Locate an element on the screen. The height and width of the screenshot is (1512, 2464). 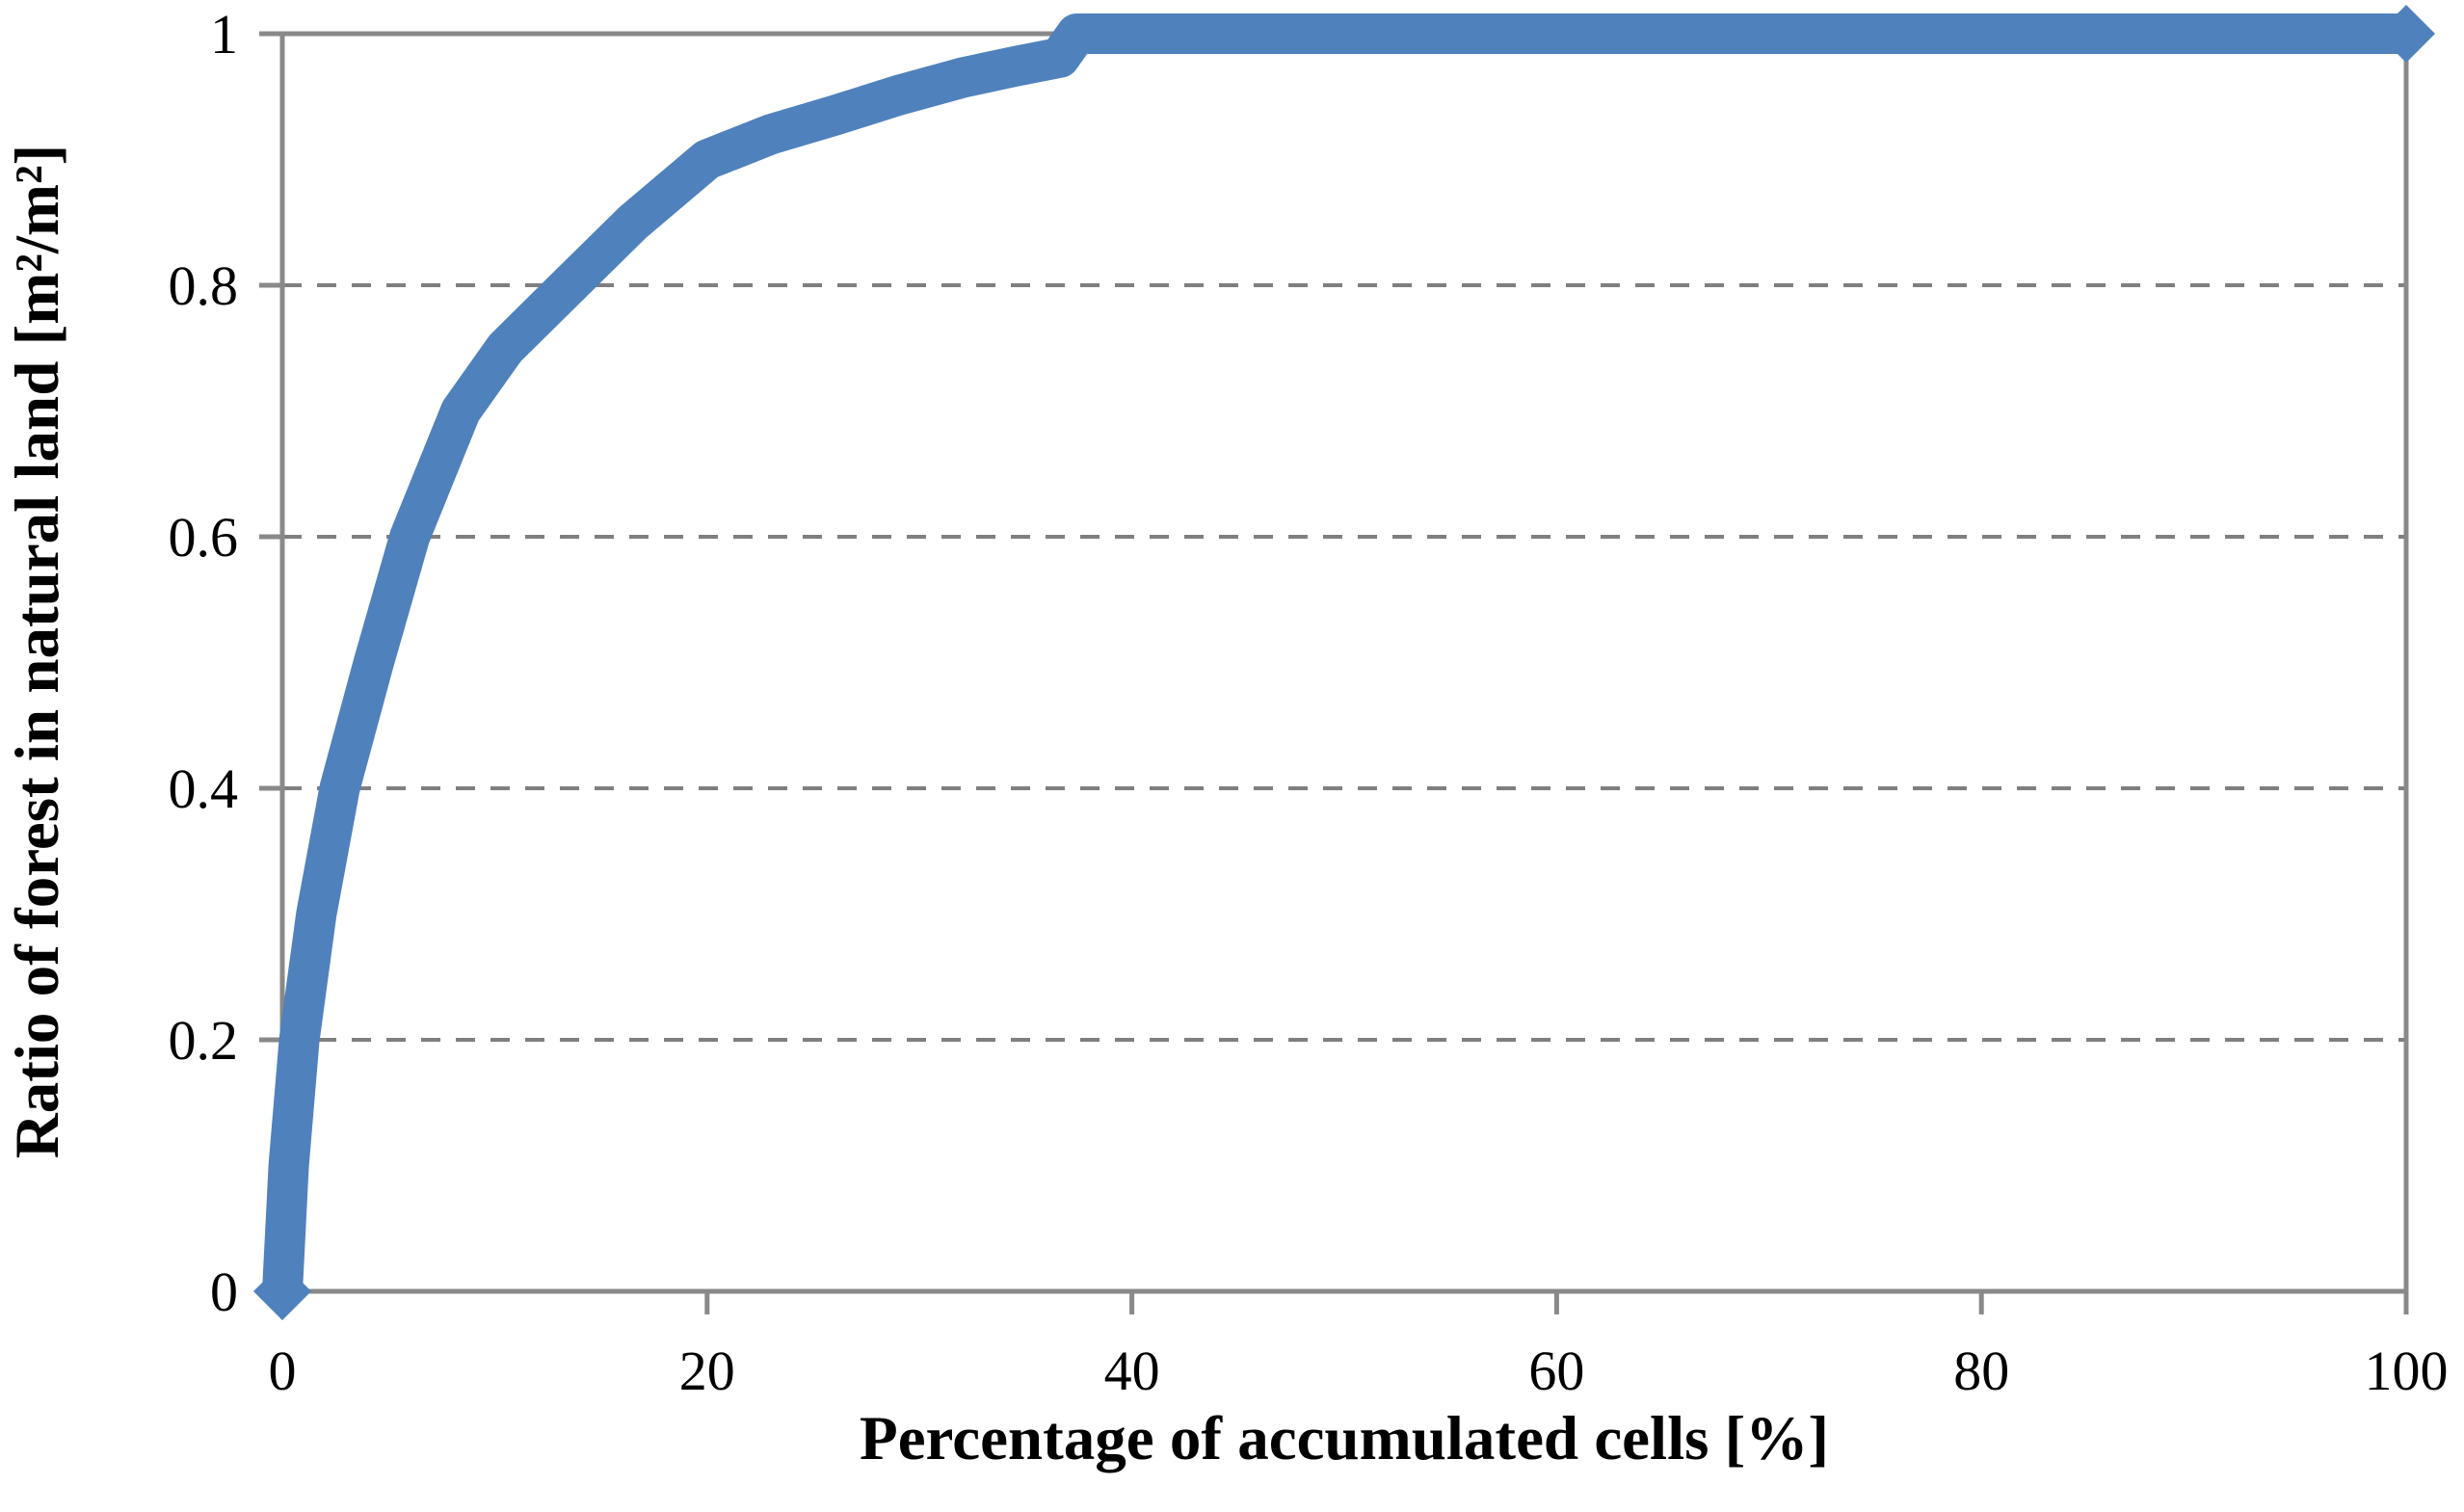
x-tick-label: 100 is located at coordinates (2407, 1371).